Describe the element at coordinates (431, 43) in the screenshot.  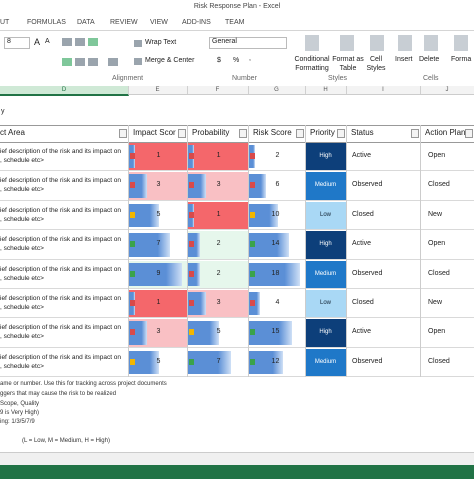
I see `delete-icon` at that location.